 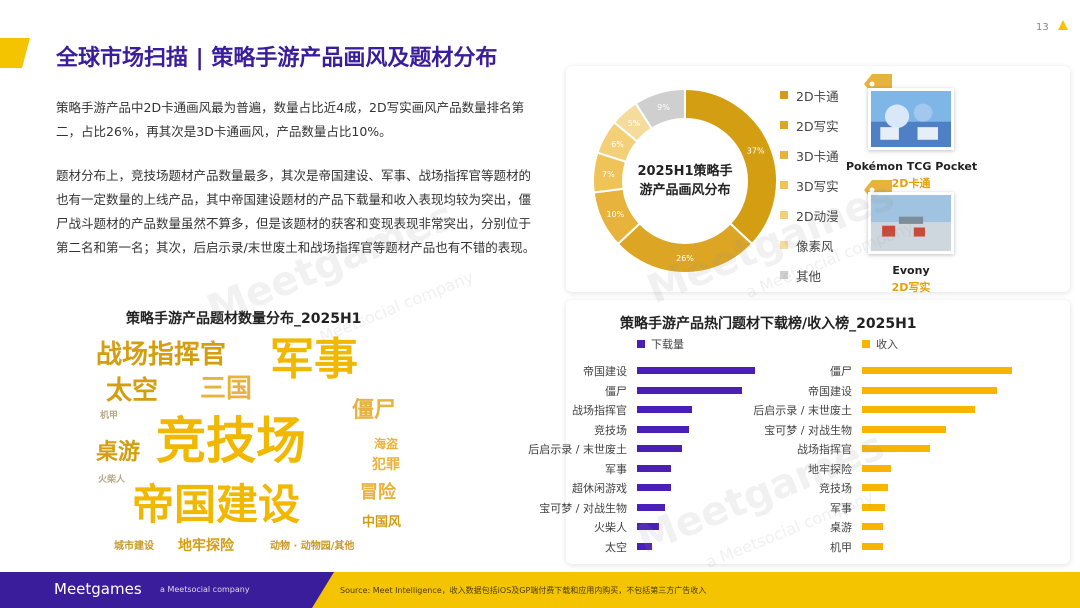 I want to click on corner-accent-icon, so click(x=1063, y=25).